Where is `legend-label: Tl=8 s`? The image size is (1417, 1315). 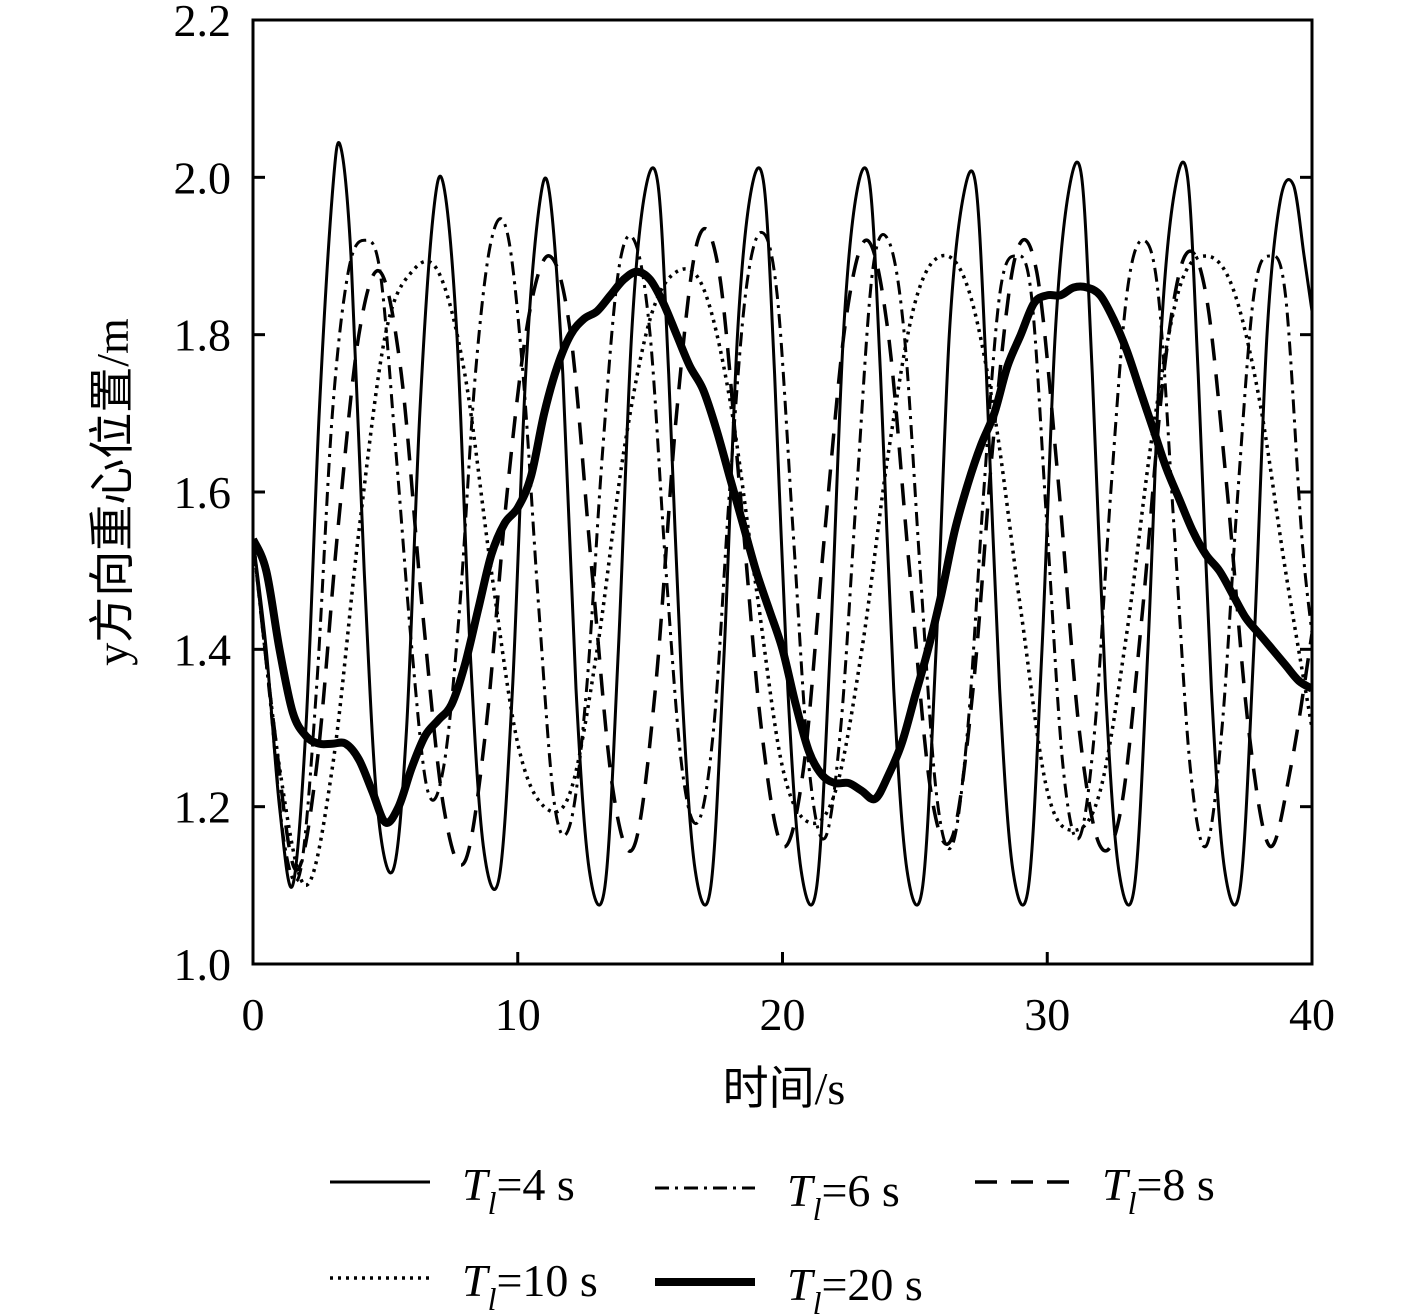
legend-label: Tl=8 s is located at coordinates (1158, 1190).